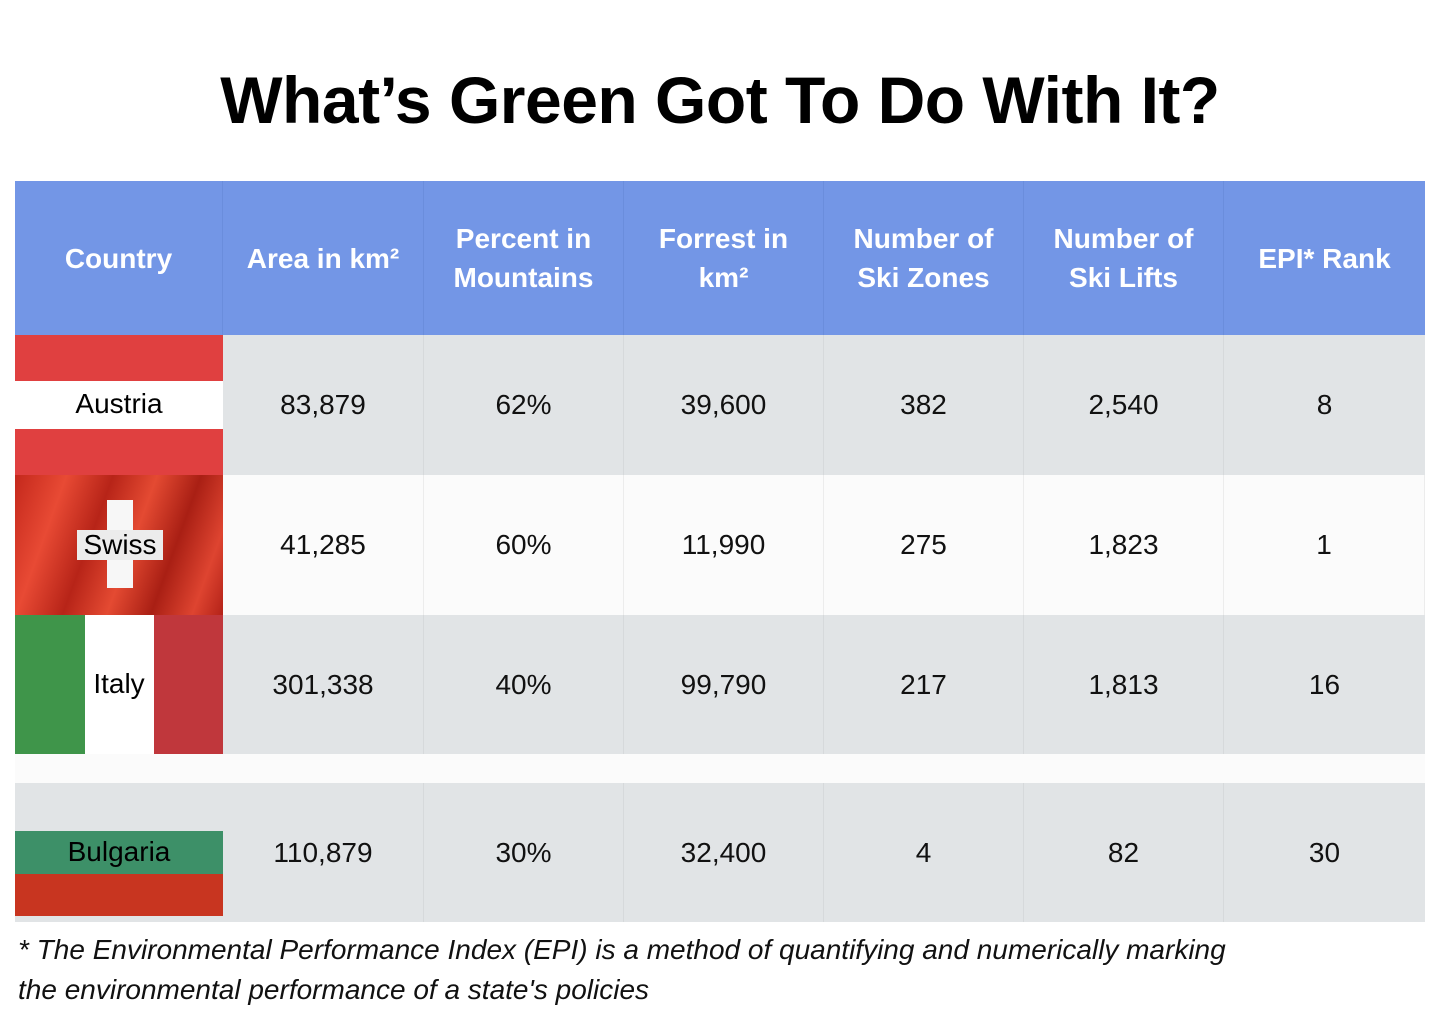 This screenshot has width=1440, height=1010. Describe the element at coordinates (720, 100) in the screenshot. I see `page-title: What’s Green Got To Do With It?` at that location.